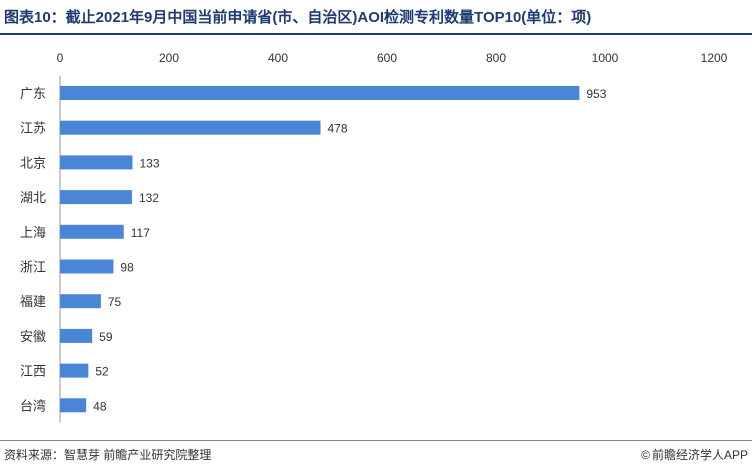 The height and width of the screenshot is (474, 752). Describe the element at coordinates (102, 372) in the screenshot. I see `data-label: 52` at that location.